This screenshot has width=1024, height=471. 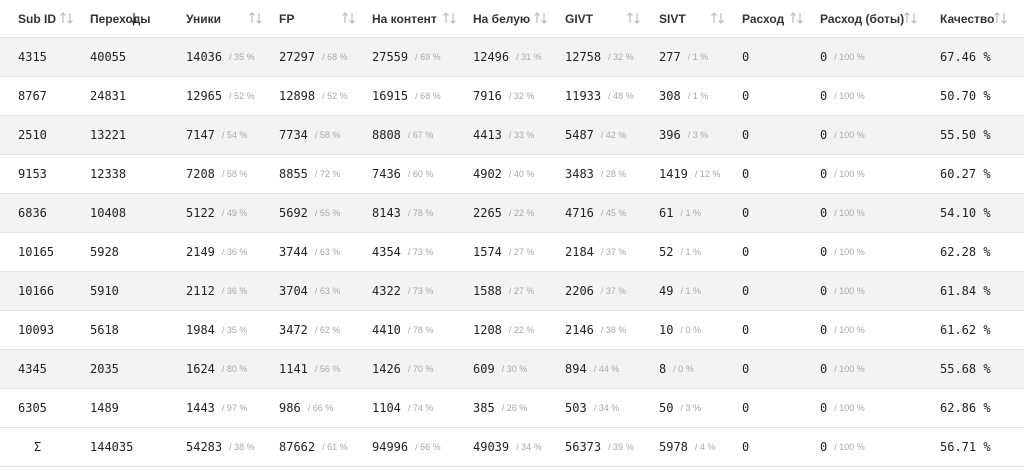 I want to click on column-header: Расход, so click(x=763, y=18).